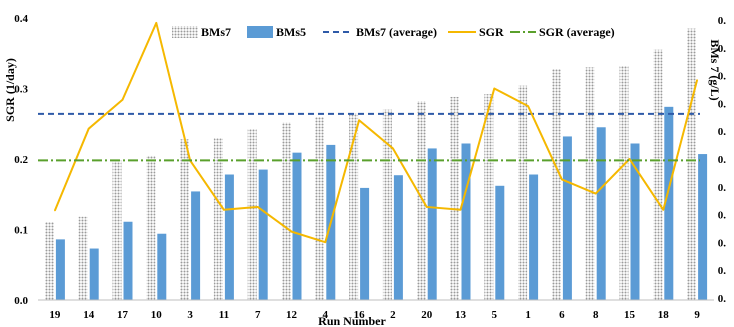 This screenshot has width=734, height=327. Describe the element at coordinates (722, 49) in the screenshot. I see `y-right-tick-9: 0.` at that location.